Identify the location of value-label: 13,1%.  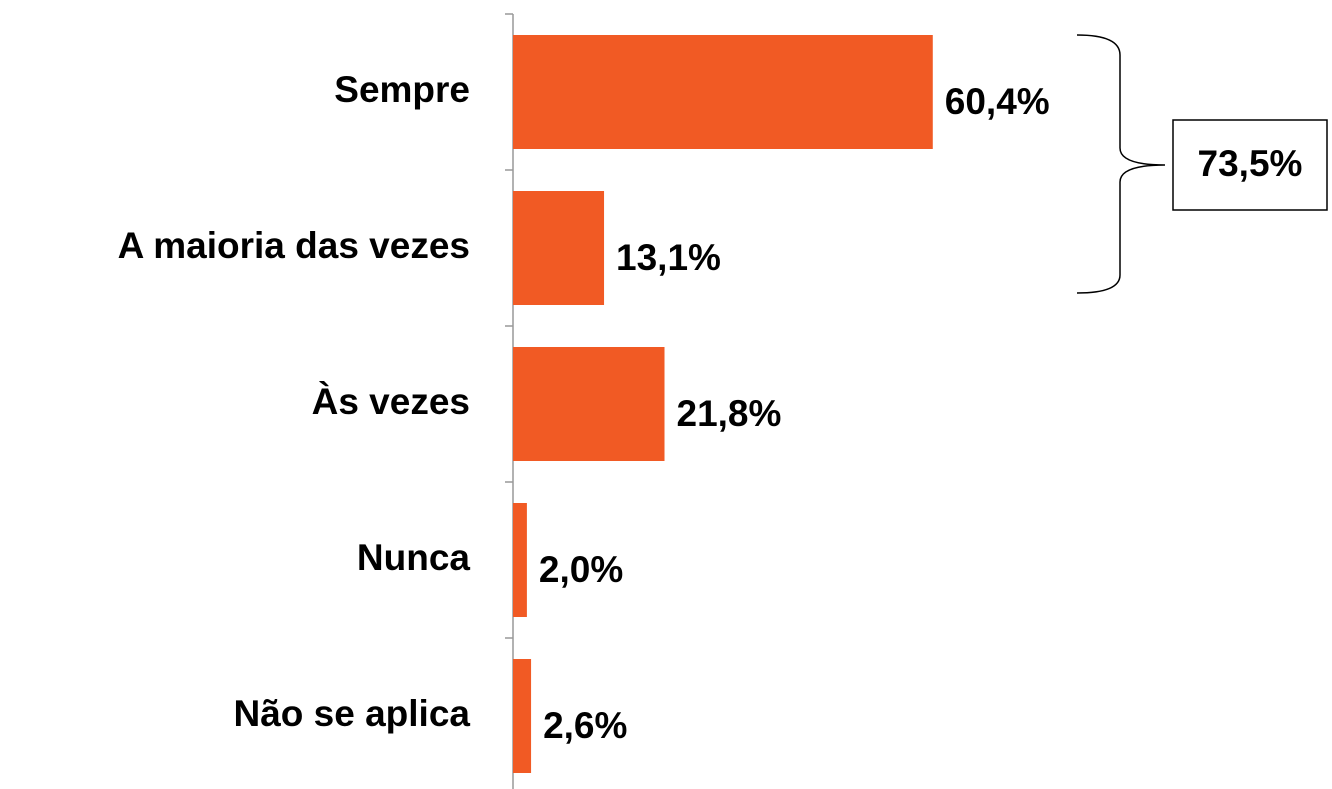
(668, 257).